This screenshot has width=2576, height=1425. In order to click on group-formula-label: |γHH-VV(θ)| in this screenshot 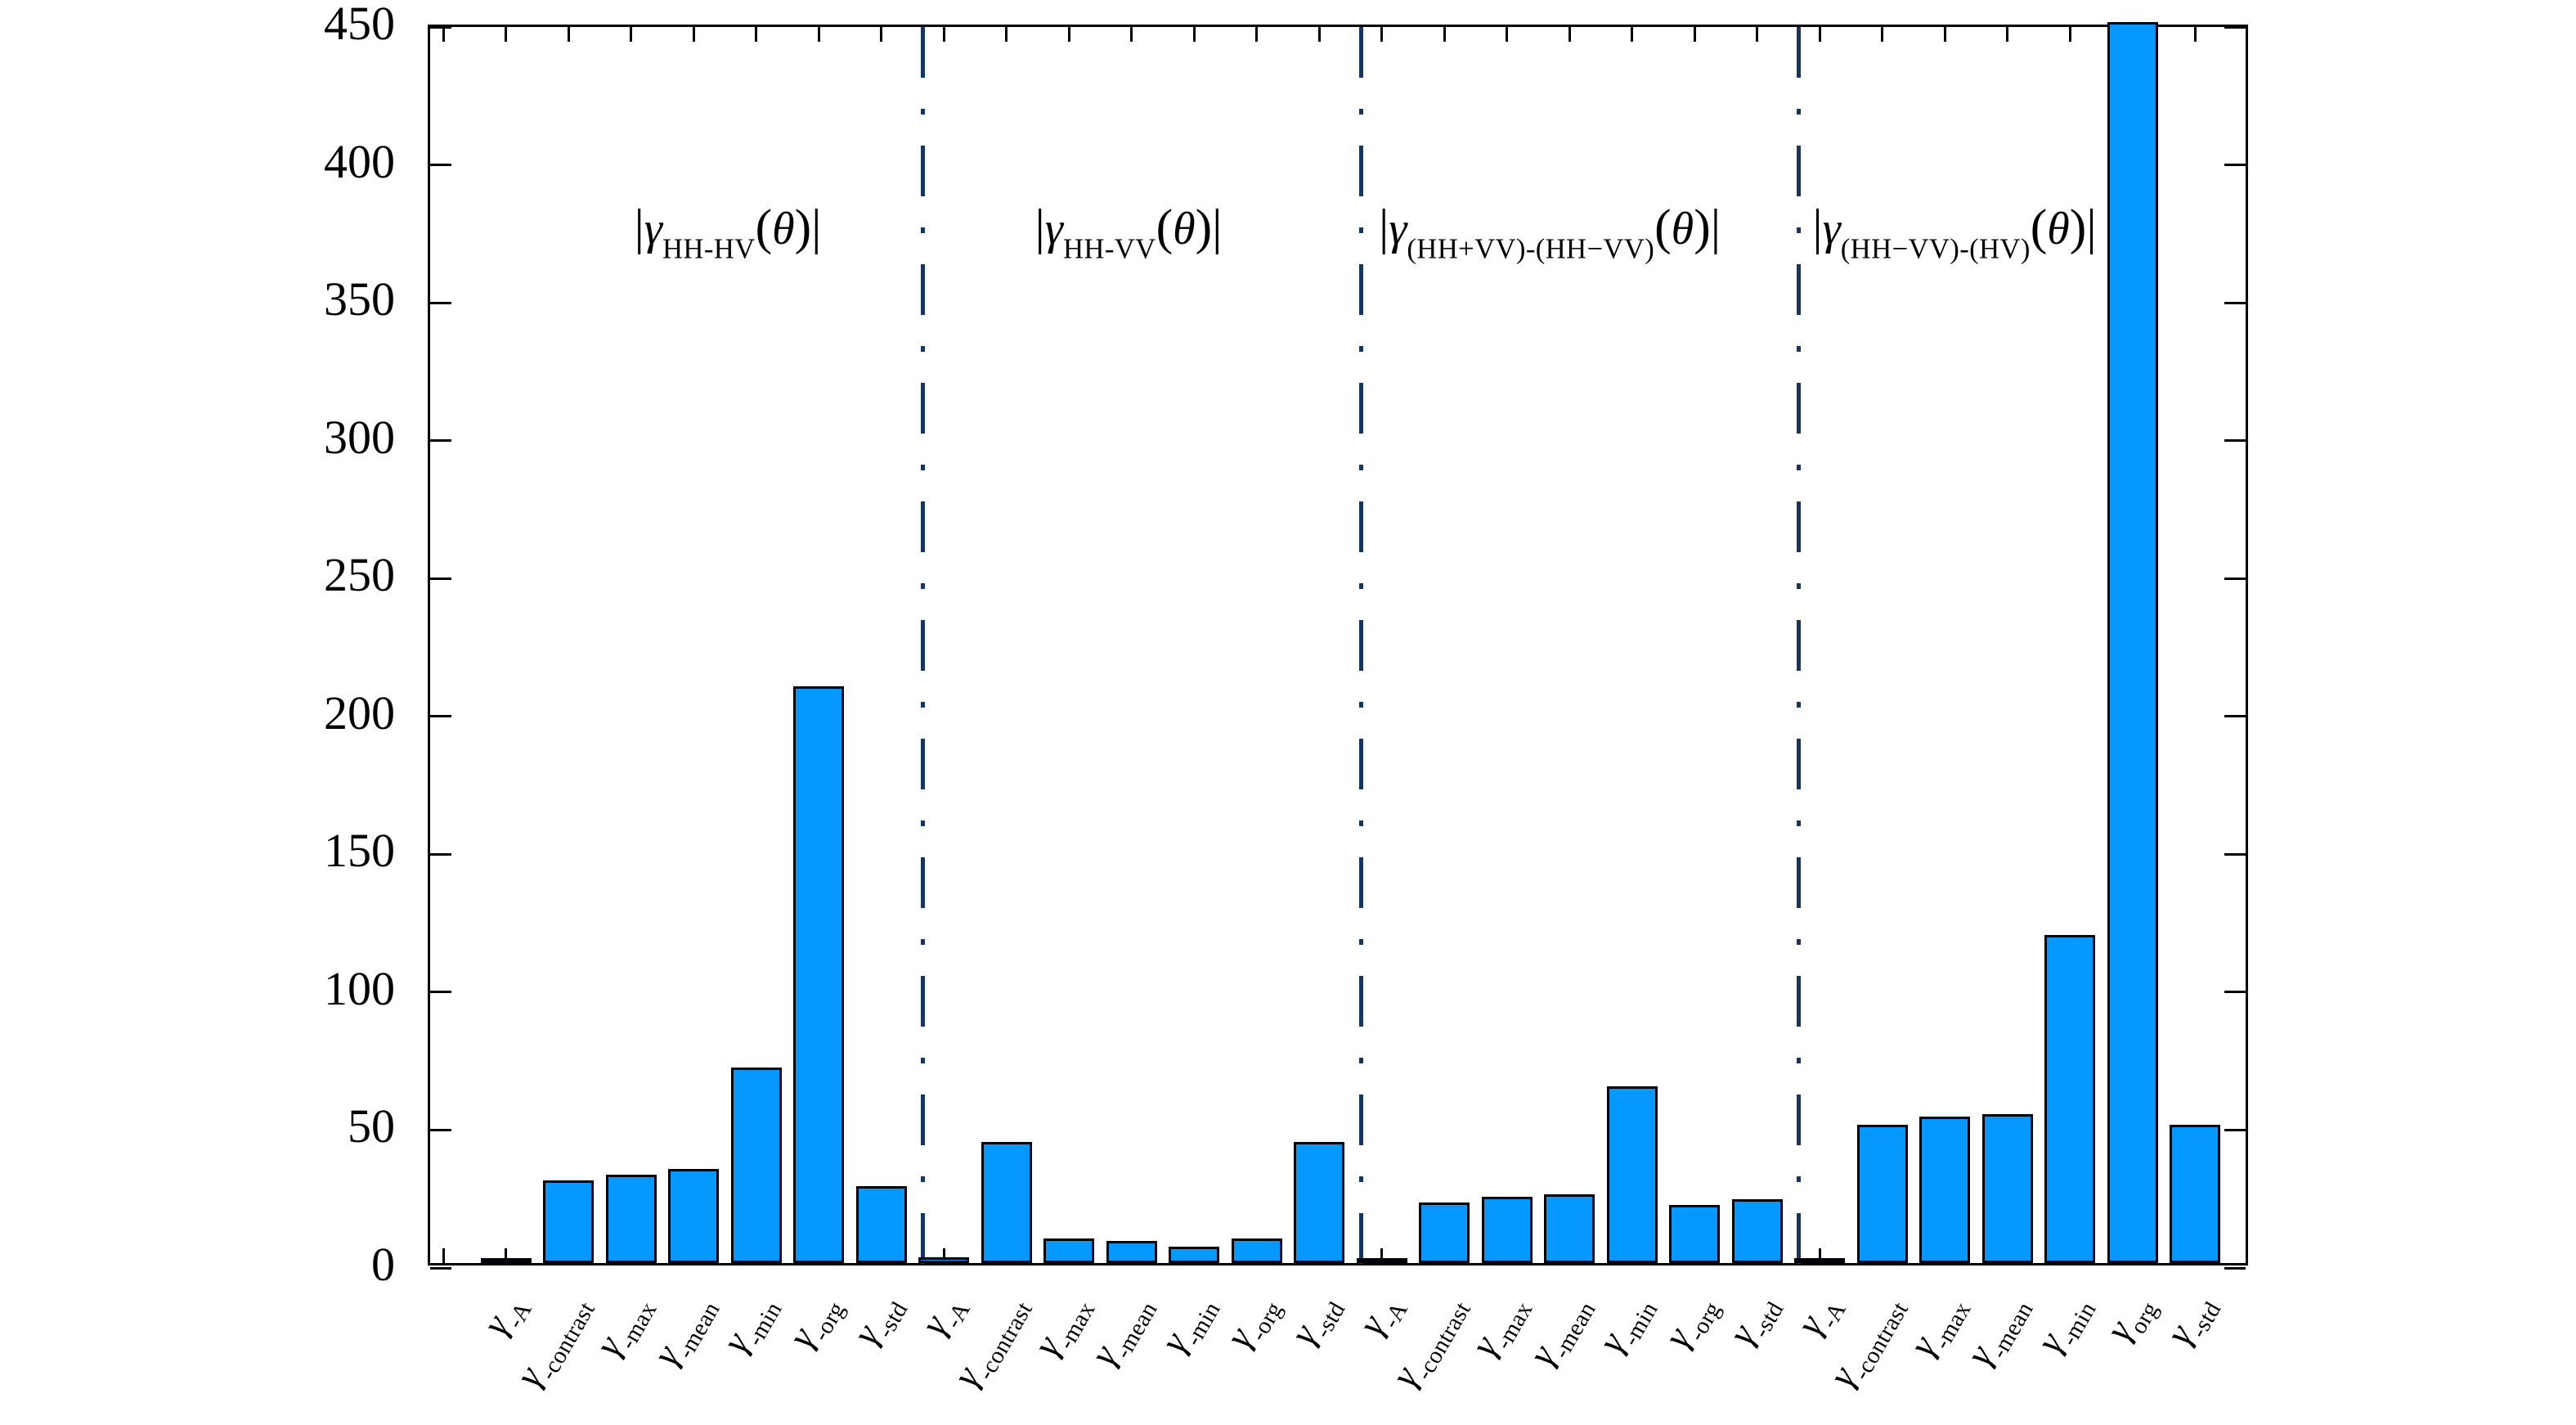, I will do `click(1128, 232)`.